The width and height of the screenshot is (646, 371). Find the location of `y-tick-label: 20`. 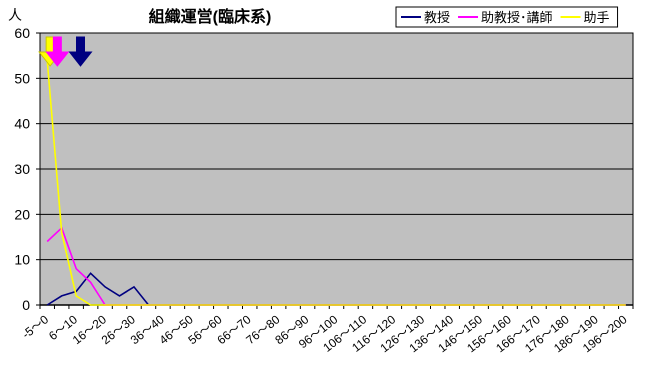

y-tick-label: 20 is located at coordinates (22, 214).